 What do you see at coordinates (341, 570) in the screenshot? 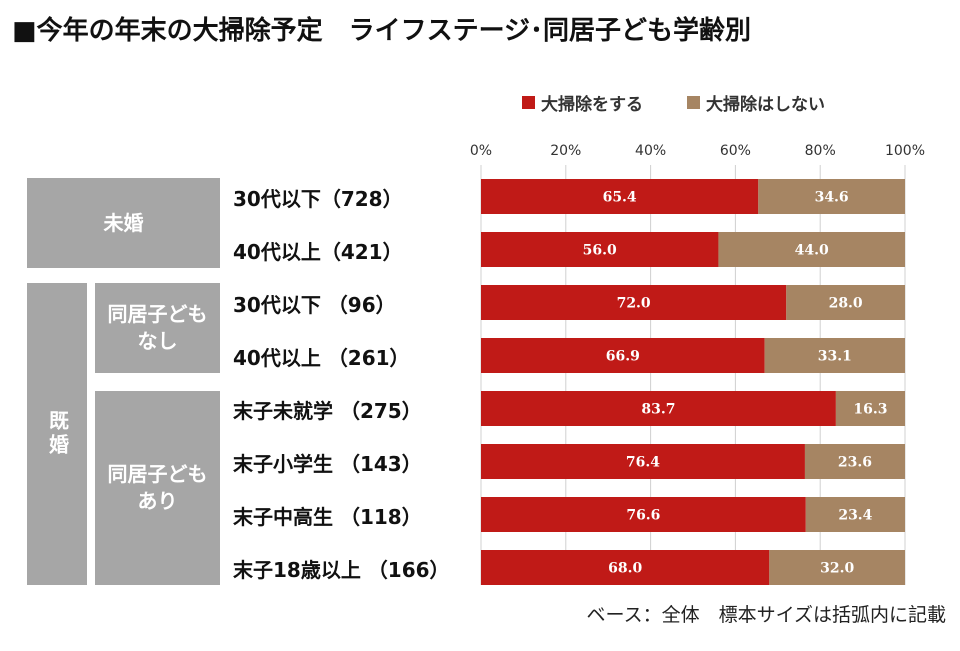
I see `row-label: 末子18歳以上 （166）` at bounding box center [341, 570].